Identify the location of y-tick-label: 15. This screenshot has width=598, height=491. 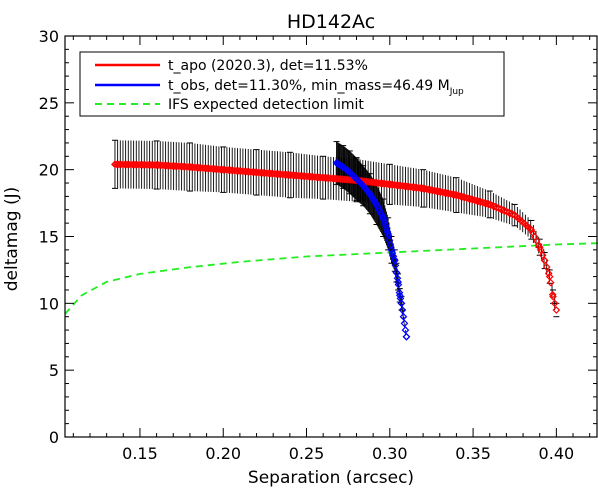
(49, 237).